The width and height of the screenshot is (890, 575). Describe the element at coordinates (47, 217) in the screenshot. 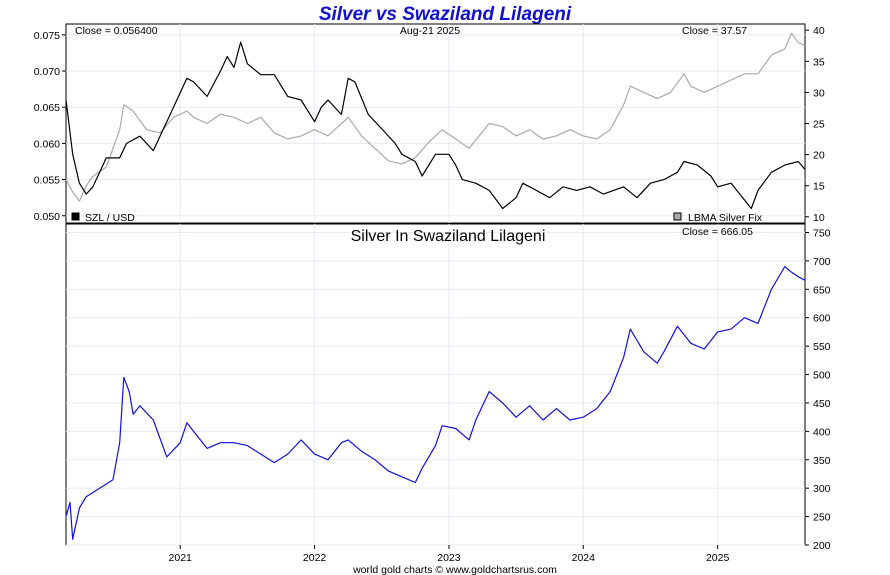

I see `left-tick-label: 0.050` at that location.